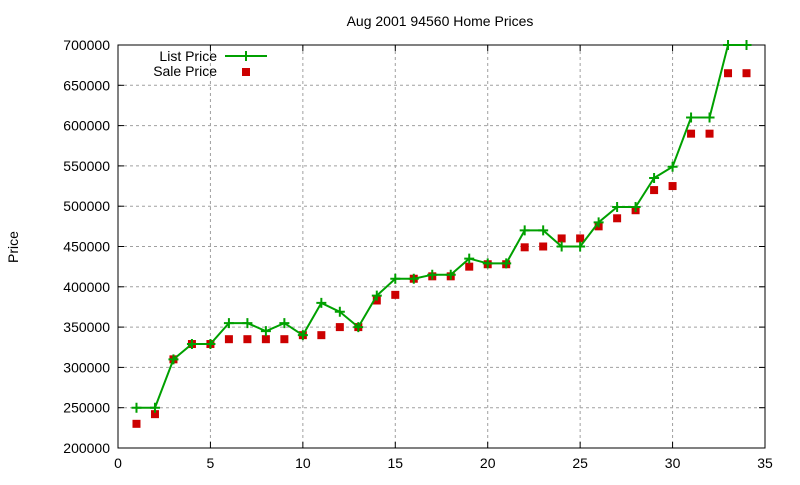 The width and height of the screenshot is (800, 485). Describe the element at coordinates (303, 463) in the screenshot. I see `x-tick-label: 10` at that location.